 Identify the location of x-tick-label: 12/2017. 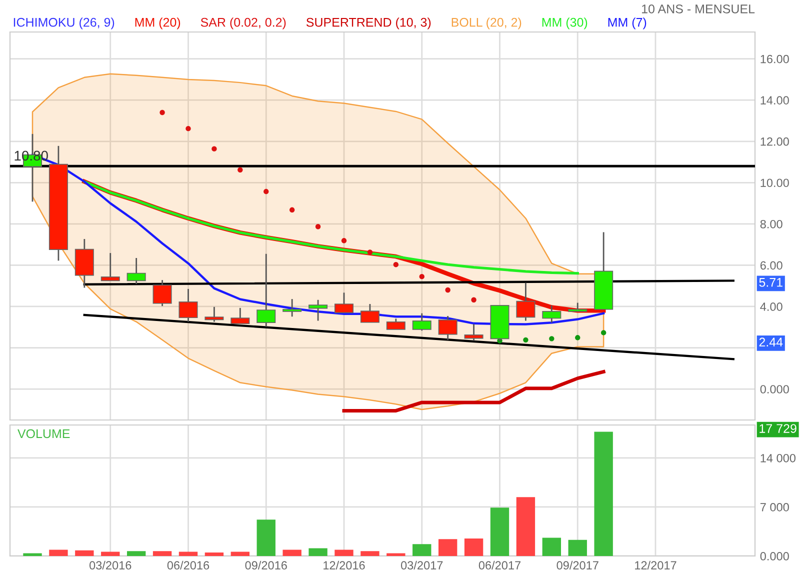
(655, 565).